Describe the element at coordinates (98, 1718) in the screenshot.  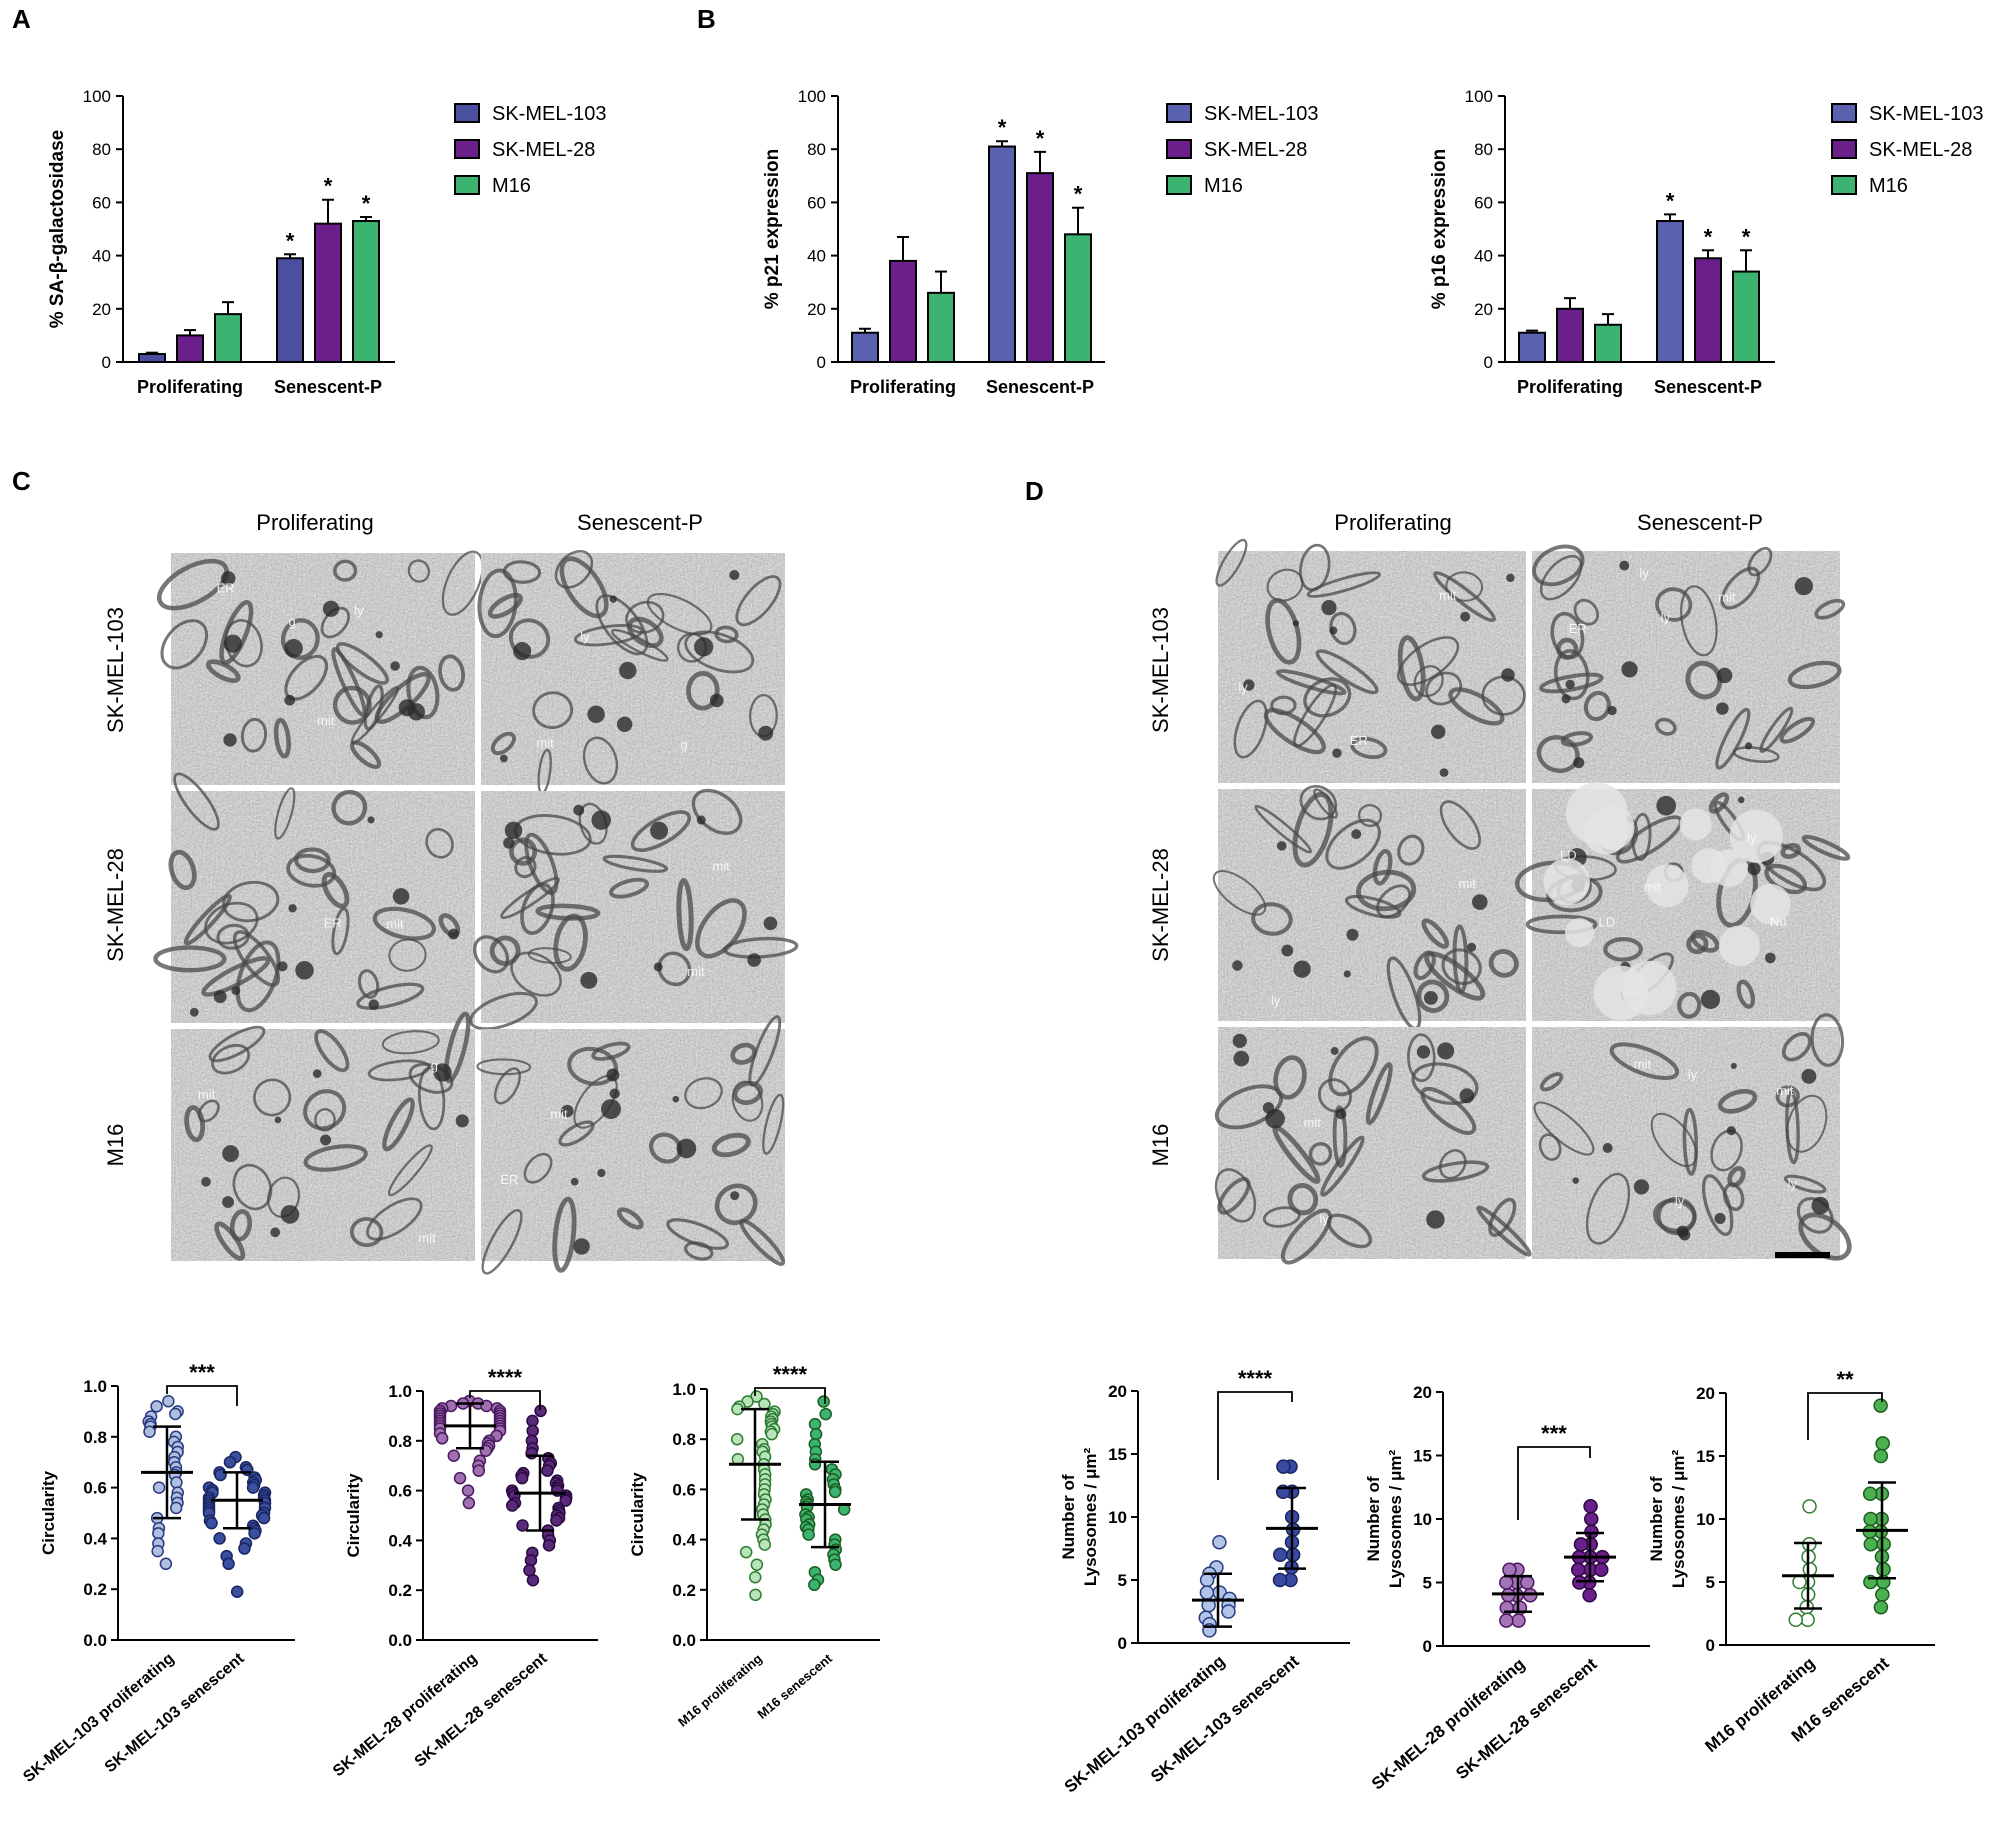
I see `category-label: SK-MEL-103 proliferating` at that location.